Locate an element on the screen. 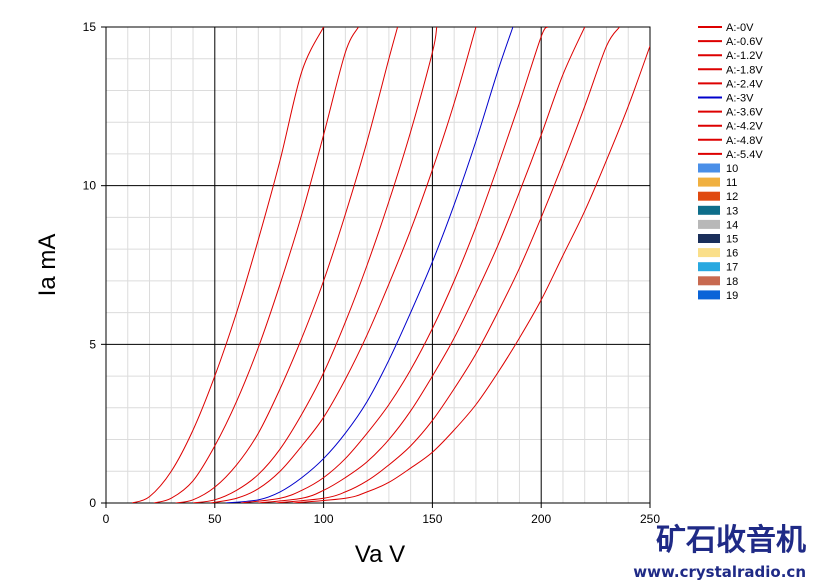  legend-entry-label: A:-2.4V is located at coordinates (744, 84).